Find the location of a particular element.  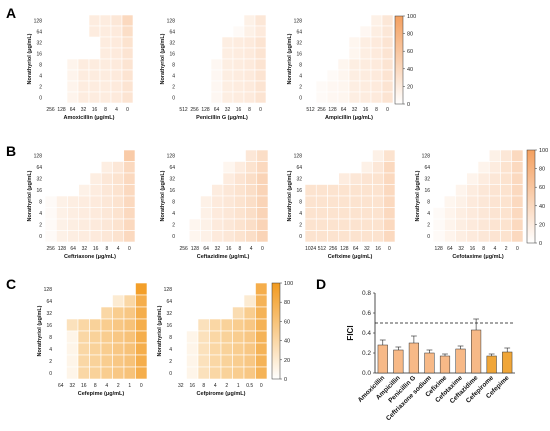

colorbar-tick-label: 0 is located at coordinates (408, 105).